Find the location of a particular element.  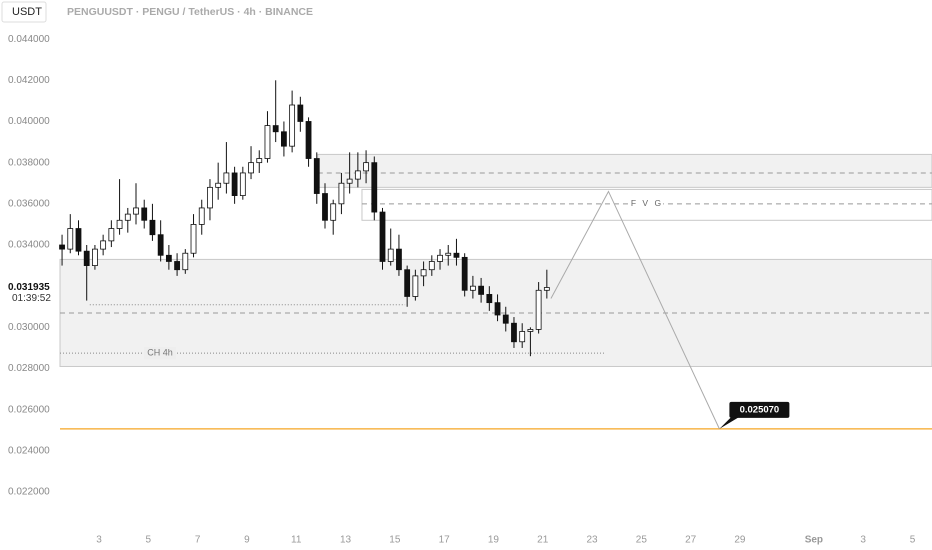

x-tick-label: 21 is located at coordinates (543, 540).